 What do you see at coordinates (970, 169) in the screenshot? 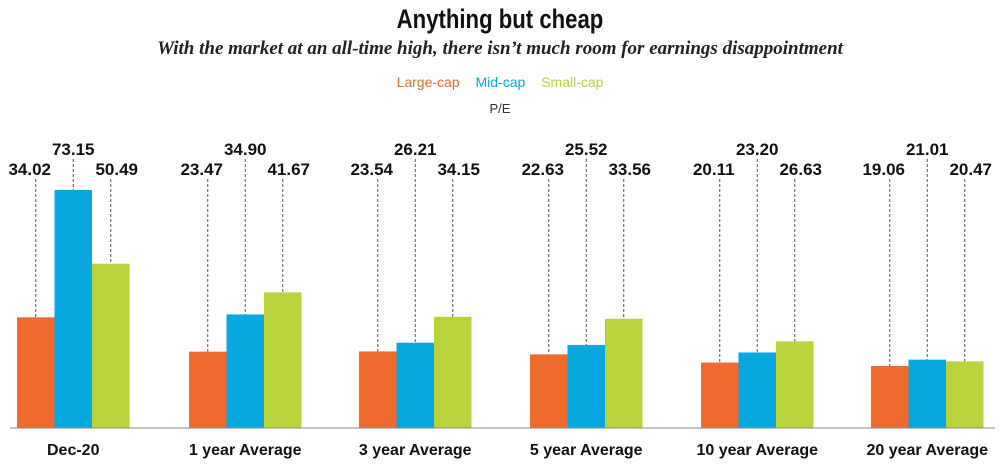
I see `data-label-small-cap-6: 20.47` at bounding box center [970, 169].